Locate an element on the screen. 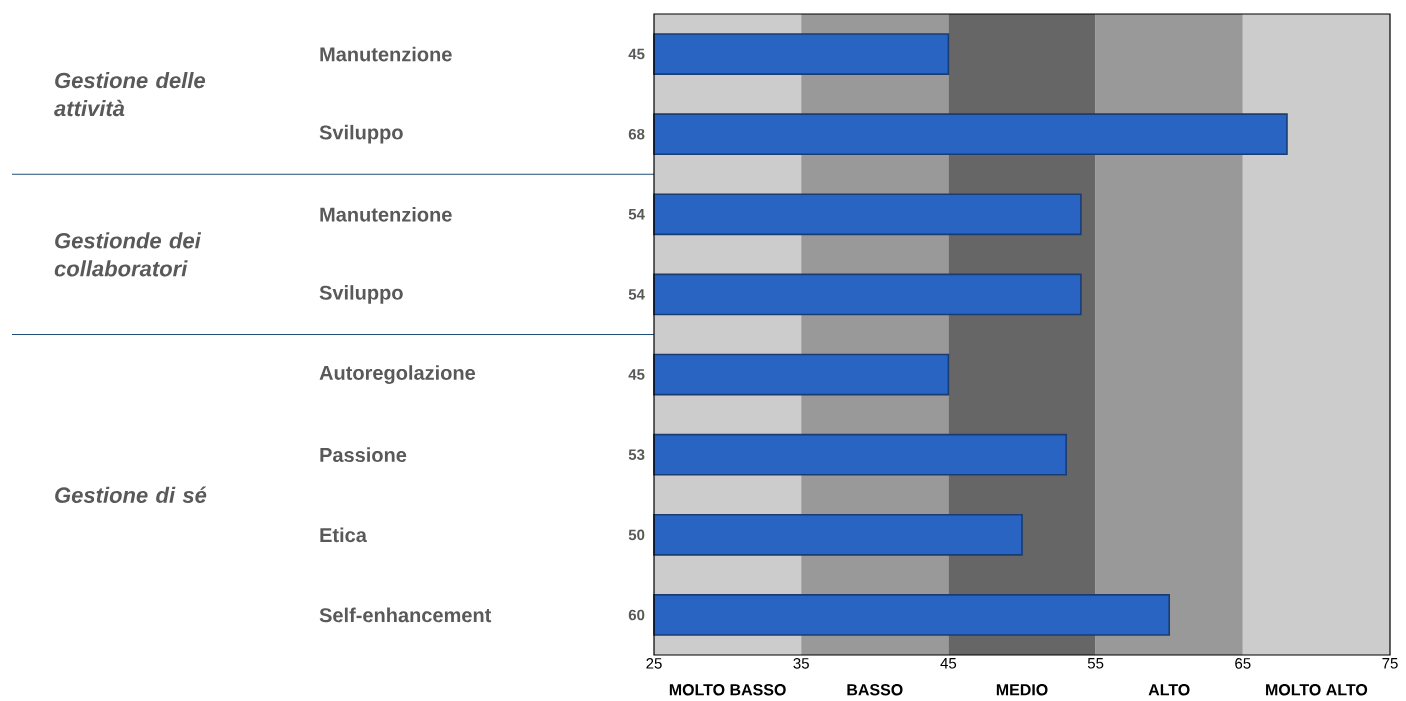 The width and height of the screenshot is (1406, 701). y-tick-label: Autoregolazione is located at coordinates (397, 374).